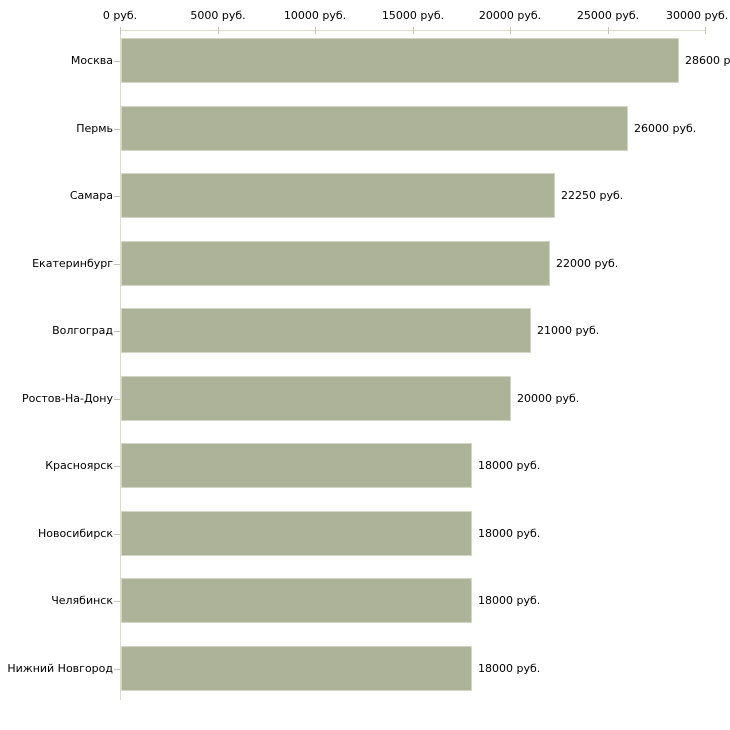 The height and width of the screenshot is (730, 730). Describe the element at coordinates (316, 398) in the screenshot. I see `bar-ростов-на-дону` at that location.